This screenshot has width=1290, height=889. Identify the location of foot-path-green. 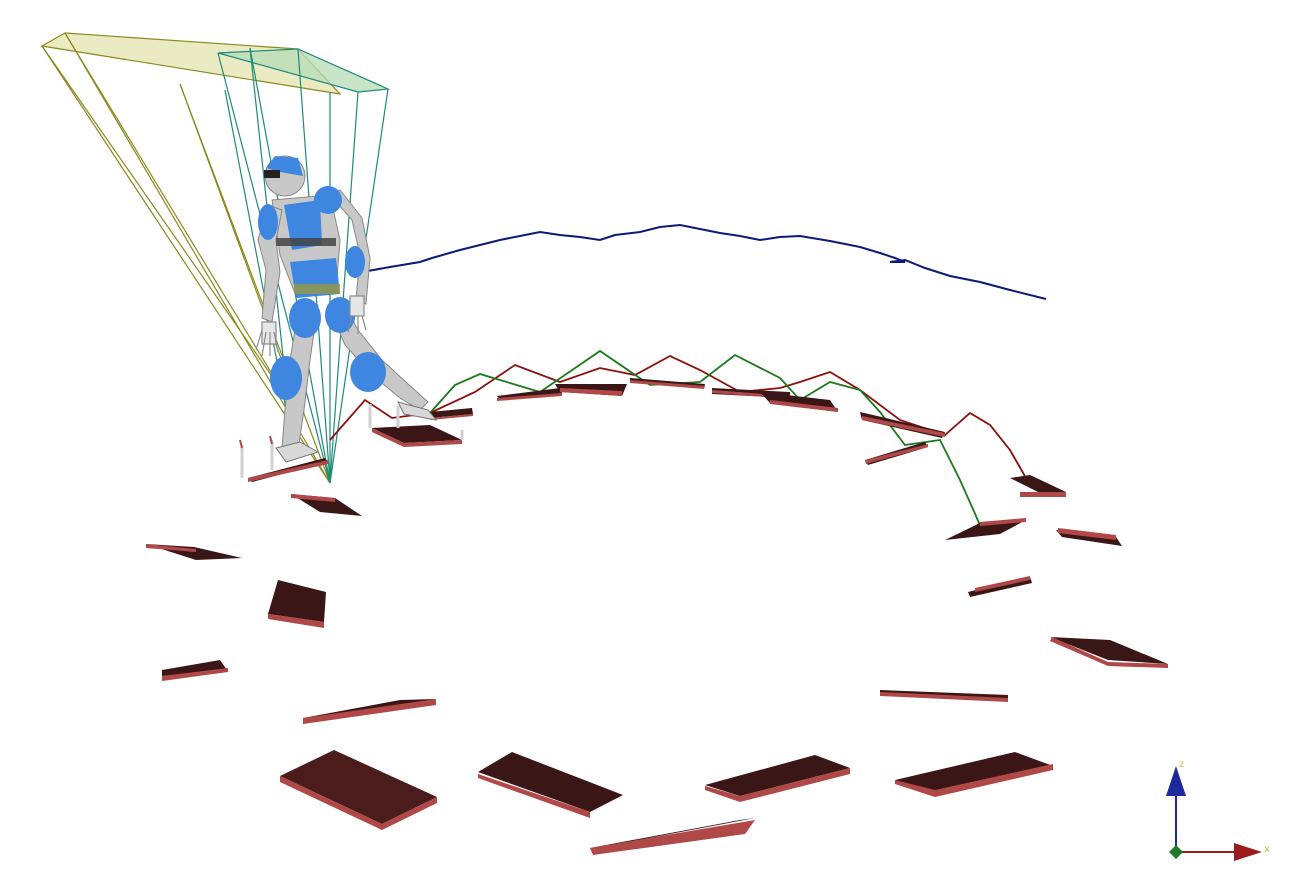
(705, 437).